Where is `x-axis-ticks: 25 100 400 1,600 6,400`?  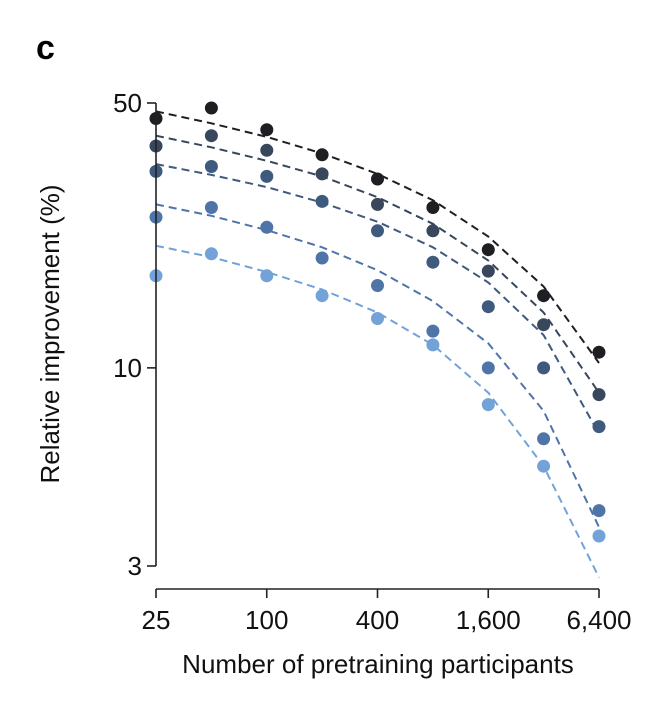
x-axis-ticks: 25 100 400 1,600 6,400 is located at coordinates (387, 612).